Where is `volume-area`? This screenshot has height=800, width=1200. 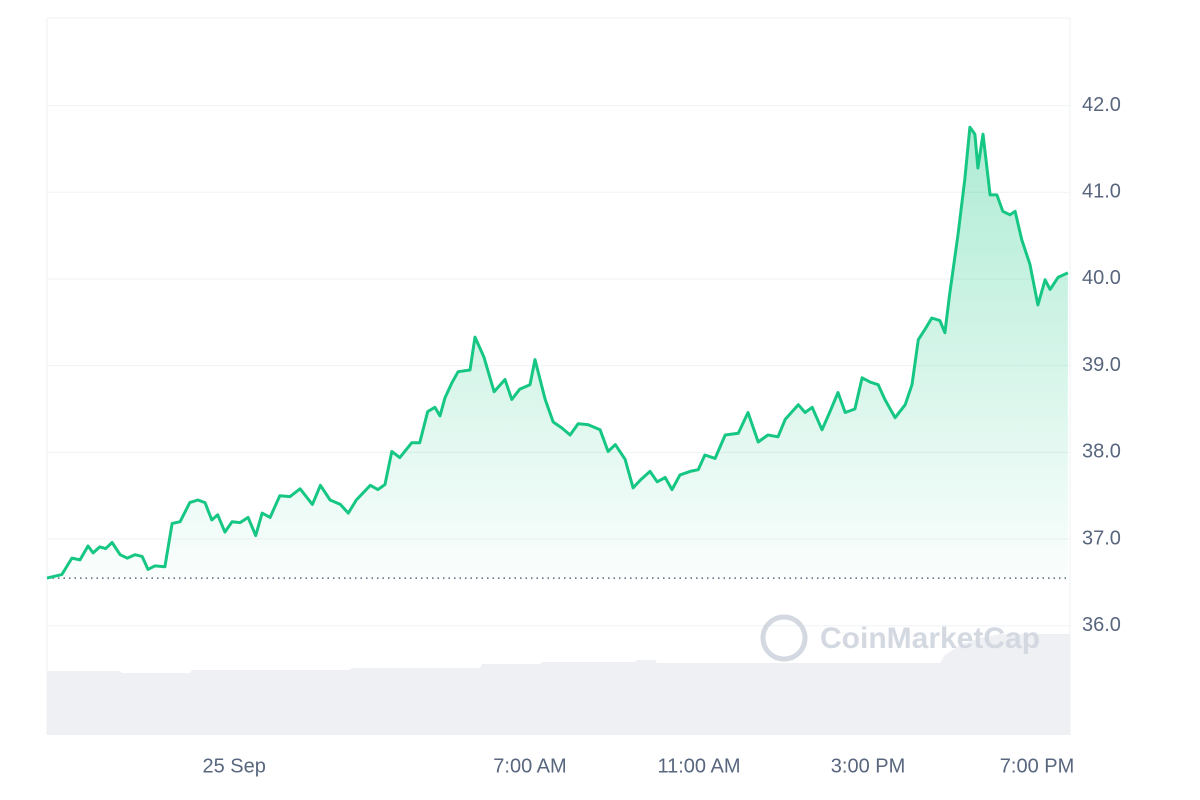
volume-area is located at coordinates (558, 684).